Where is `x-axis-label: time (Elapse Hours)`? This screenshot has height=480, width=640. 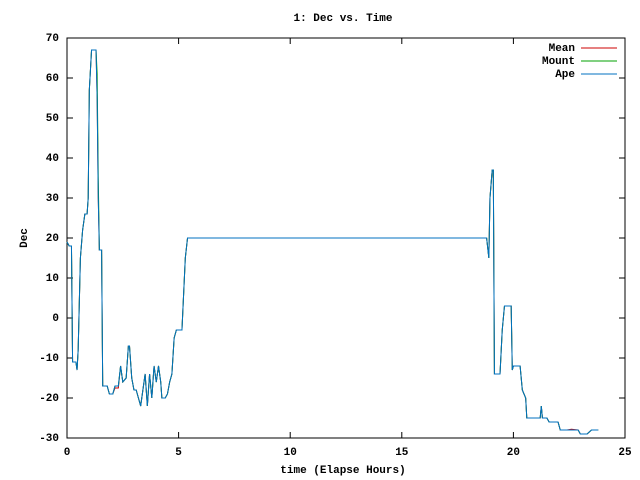 x-axis-label: time (Elapse Hours) is located at coordinates (342, 471).